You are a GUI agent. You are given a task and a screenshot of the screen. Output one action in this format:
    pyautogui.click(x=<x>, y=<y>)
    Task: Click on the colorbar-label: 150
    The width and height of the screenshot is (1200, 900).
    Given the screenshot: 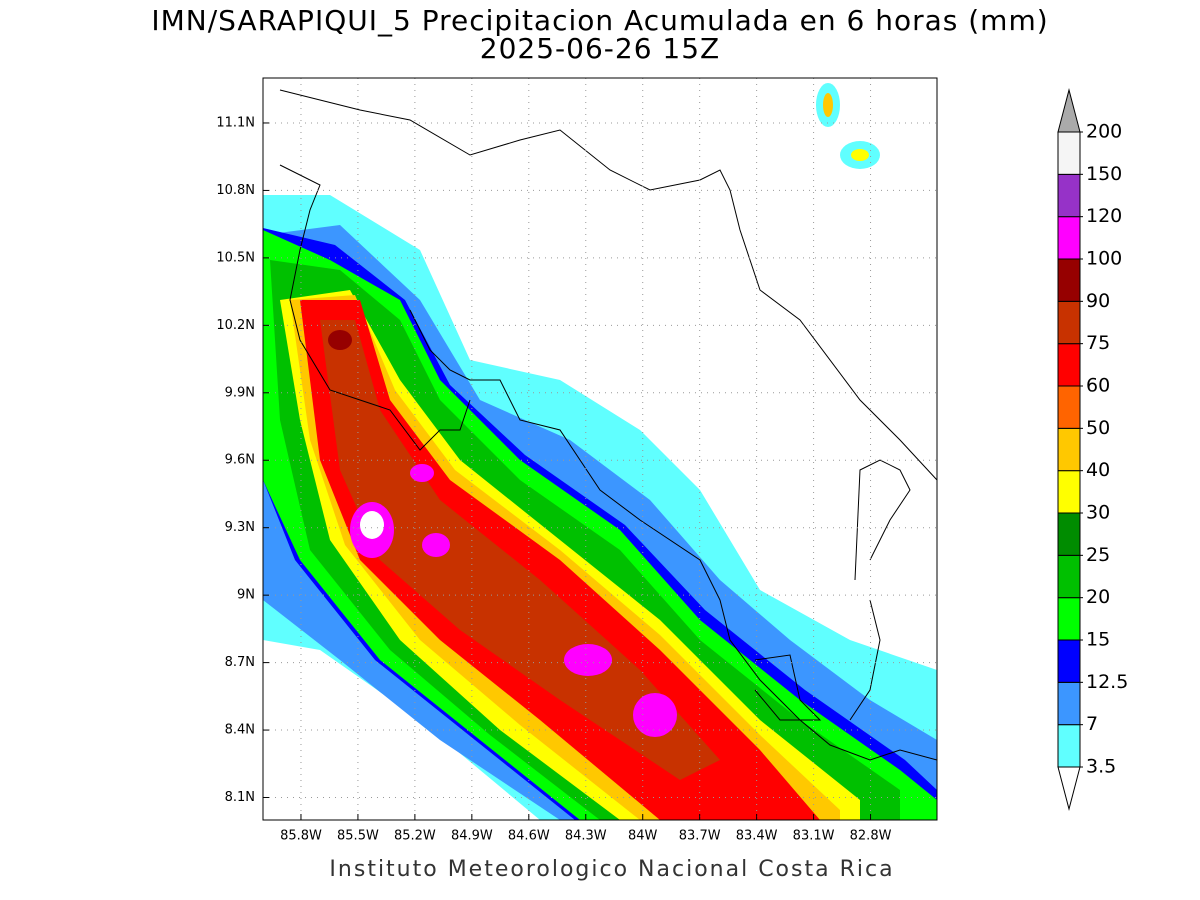 What is the action you would take?
    pyautogui.click(x=1104, y=174)
    